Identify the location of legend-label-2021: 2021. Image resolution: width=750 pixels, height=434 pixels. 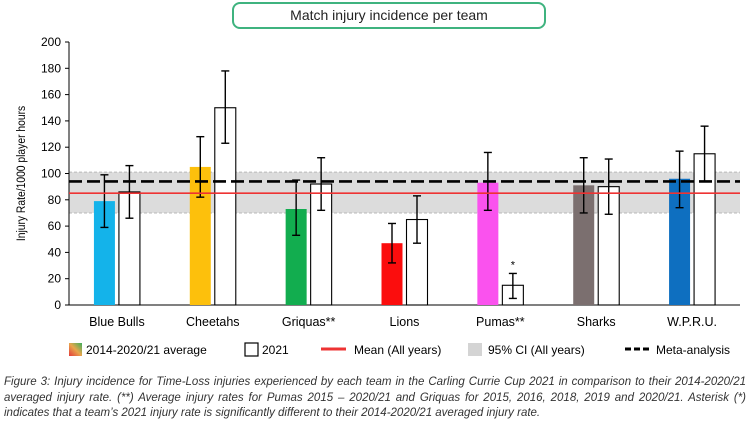
(275, 350).